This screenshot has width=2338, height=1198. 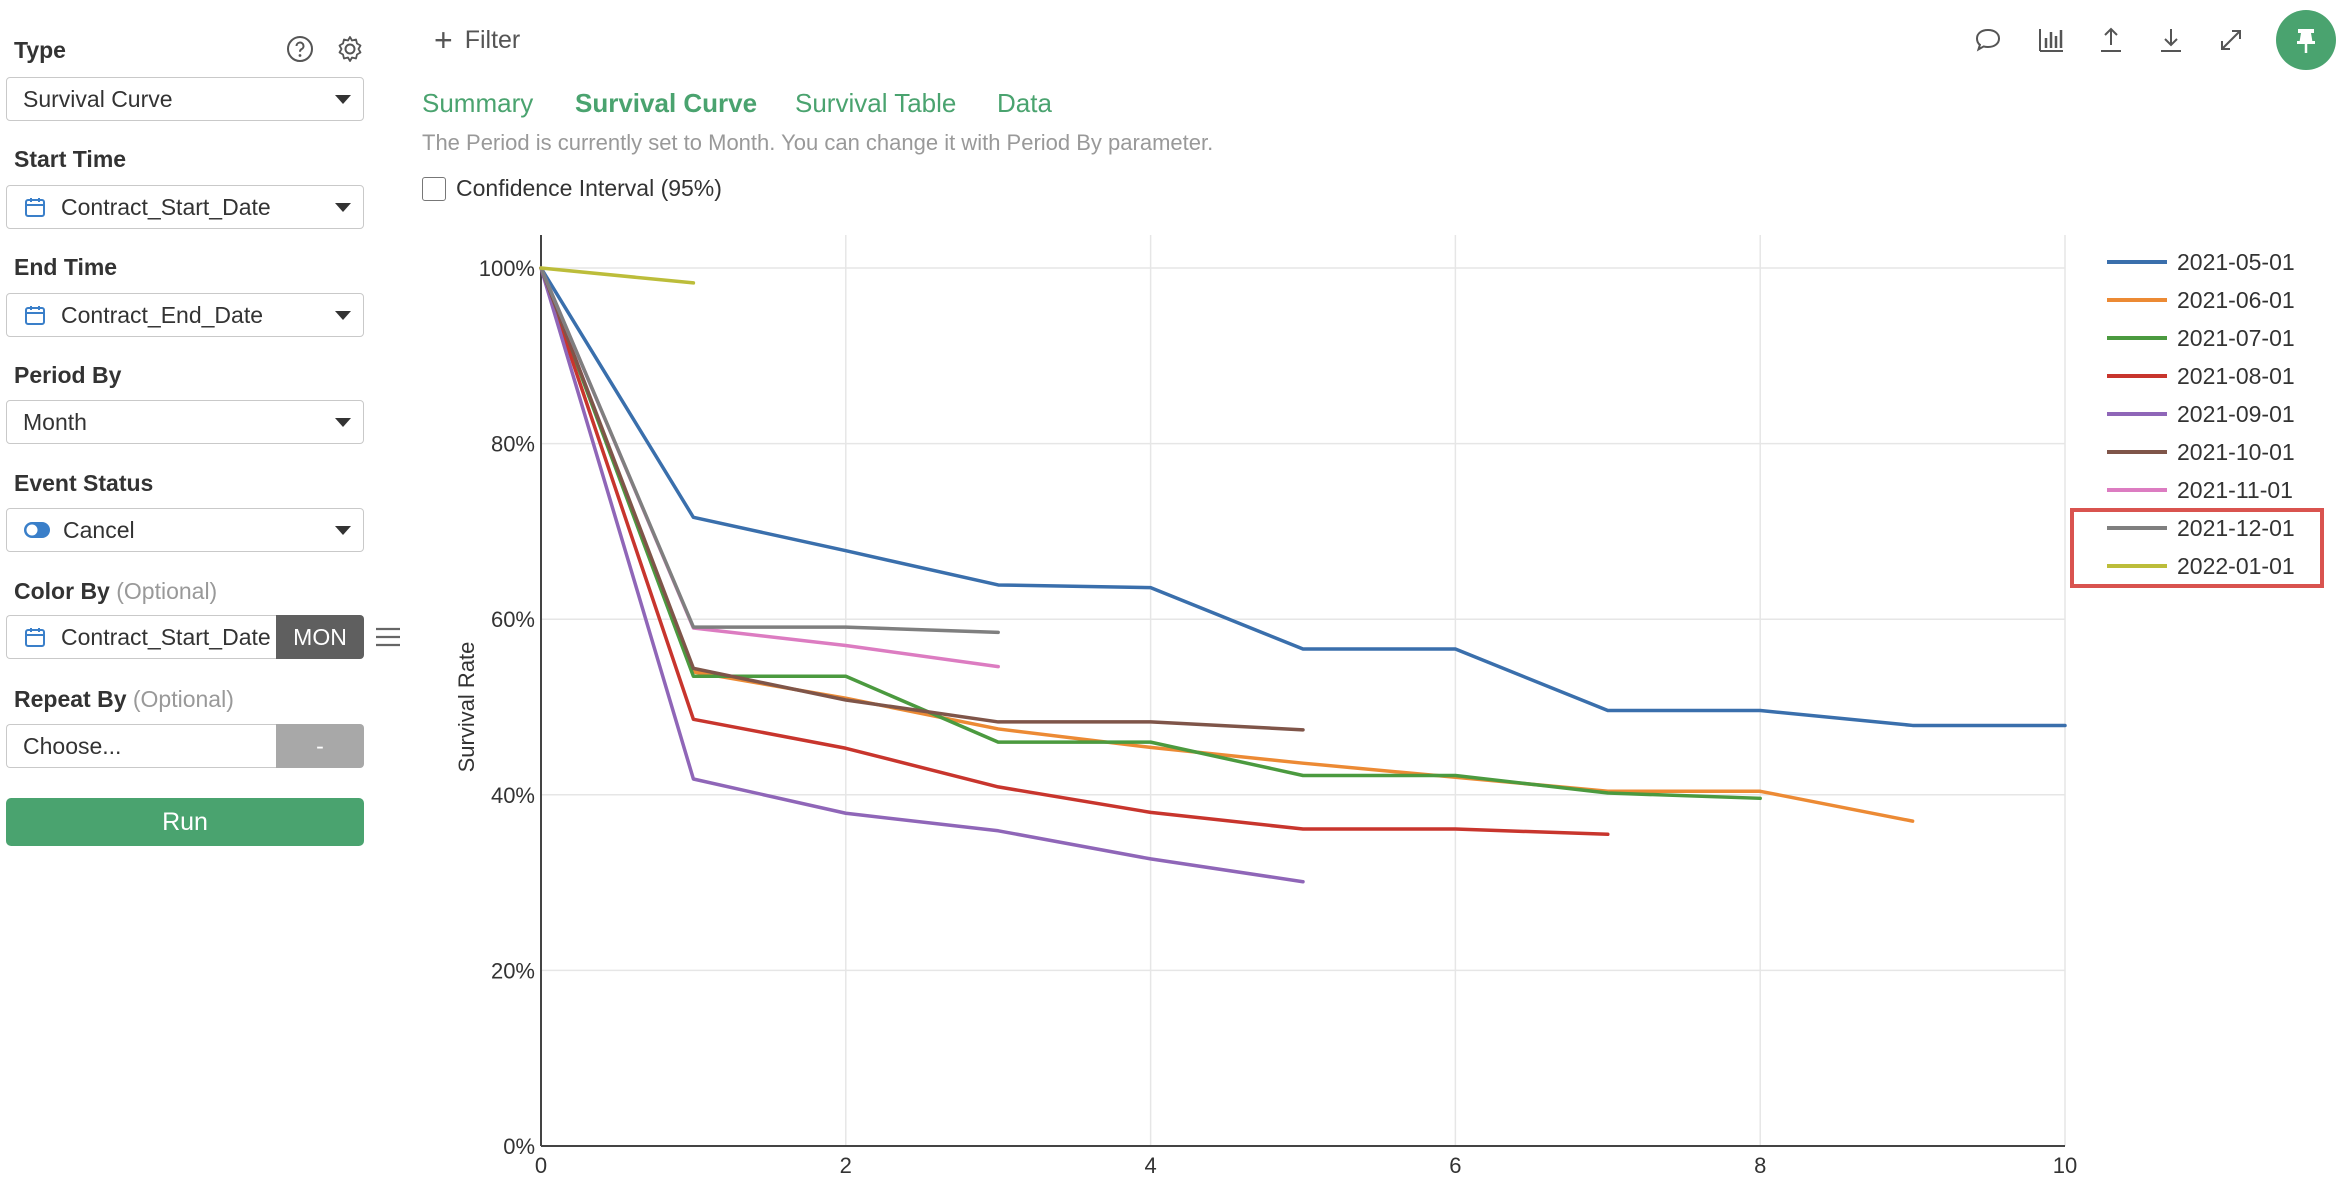 What do you see at coordinates (2236, 300) in the screenshot?
I see `legend-label: 2021-06-01` at bounding box center [2236, 300].